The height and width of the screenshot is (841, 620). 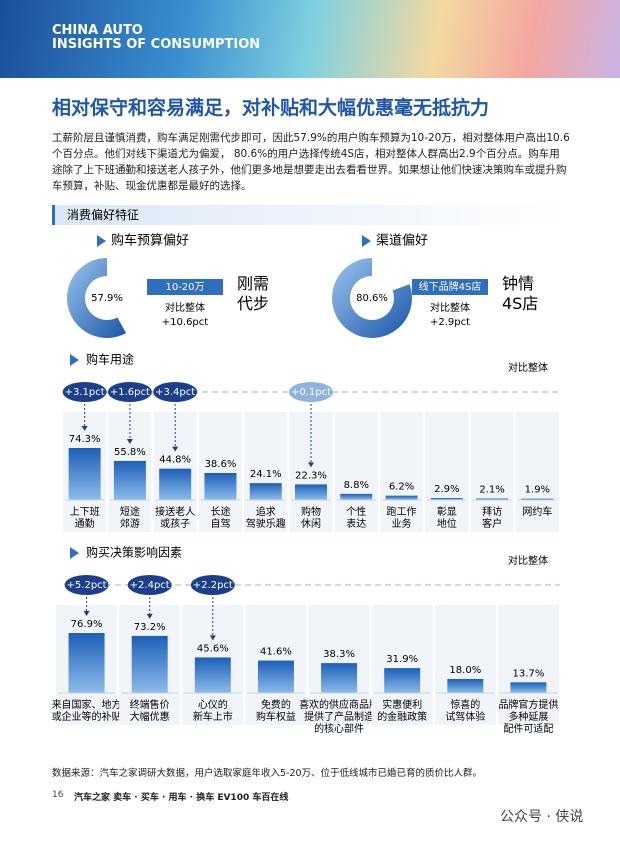 I want to click on tag: 线下品牌4S店, so click(x=450, y=286).